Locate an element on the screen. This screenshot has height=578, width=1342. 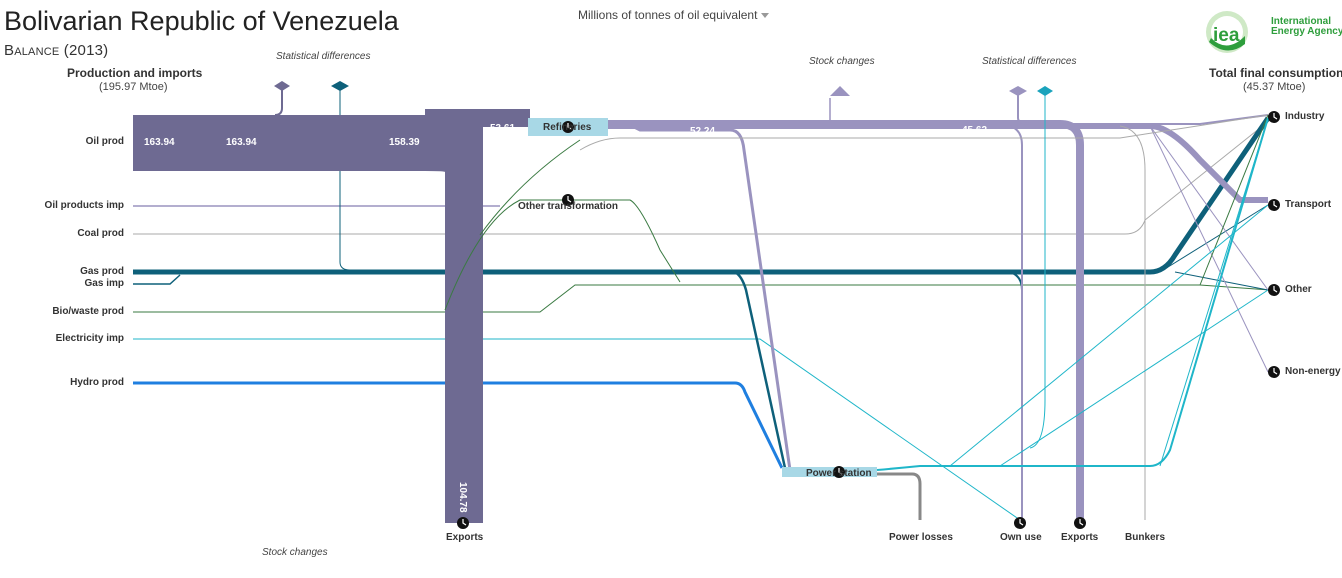
flow-gas-to-power is located at coordinates (760, 369).